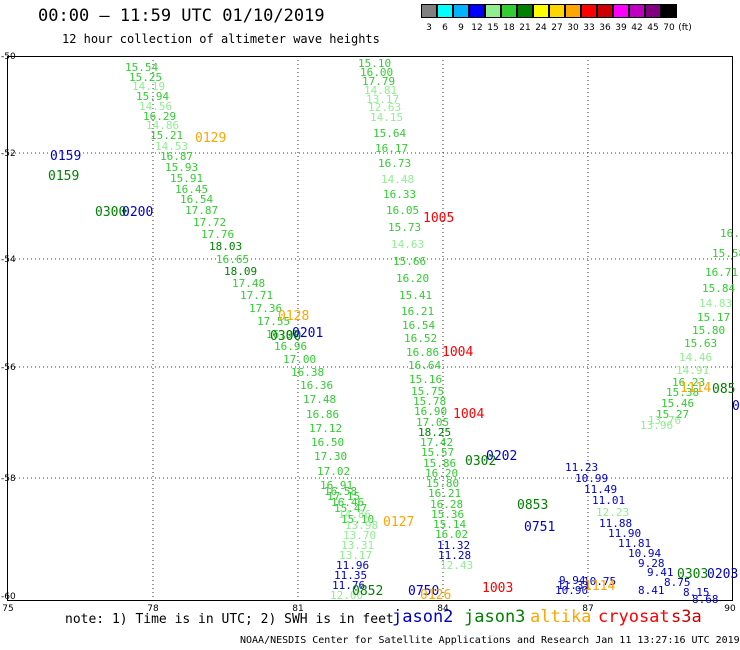 The height and width of the screenshot is (650, 740). Describe the element at coordinates (429, 28) in the screenshot. I see `colorbar-label: 3` at that location.